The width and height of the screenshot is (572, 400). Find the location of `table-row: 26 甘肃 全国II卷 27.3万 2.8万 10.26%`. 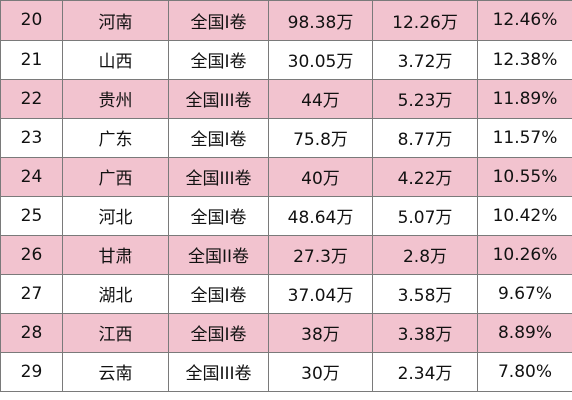

table-row: 26 甘肃 全国II卷 27.3万 2.8万 10.26% is located at coordinates (286, 255).